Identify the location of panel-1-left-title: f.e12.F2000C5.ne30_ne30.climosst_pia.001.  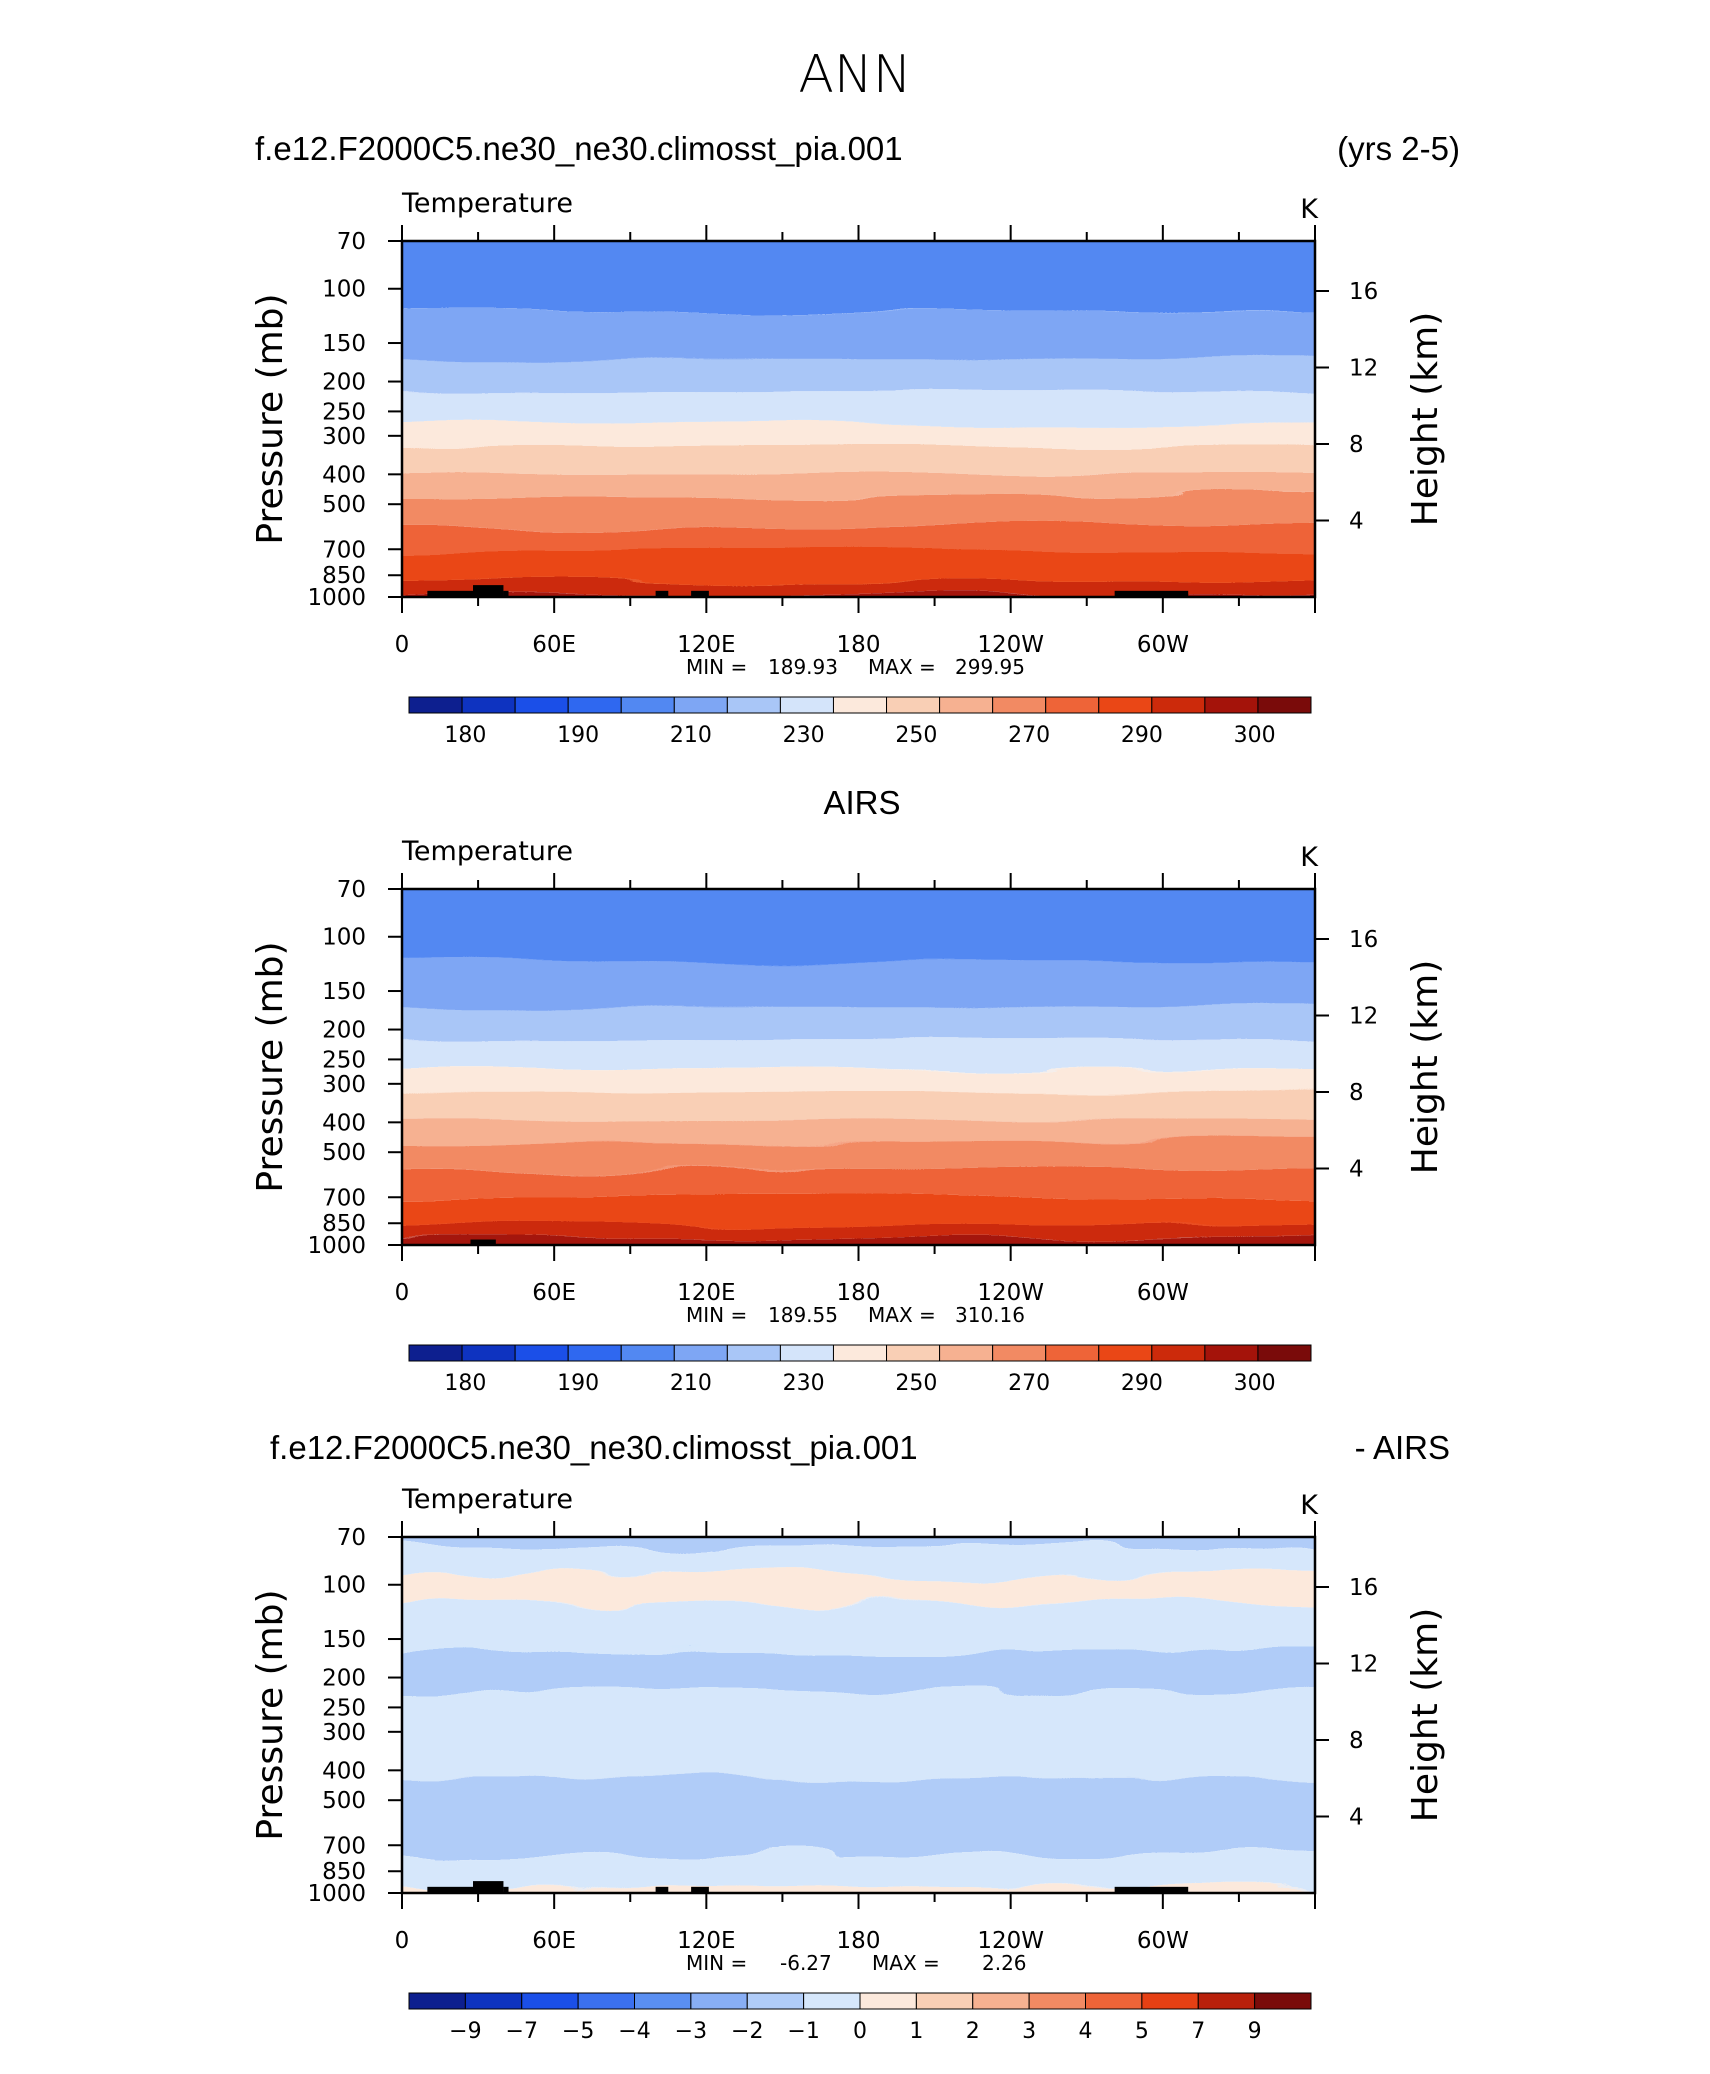
(579, 148).